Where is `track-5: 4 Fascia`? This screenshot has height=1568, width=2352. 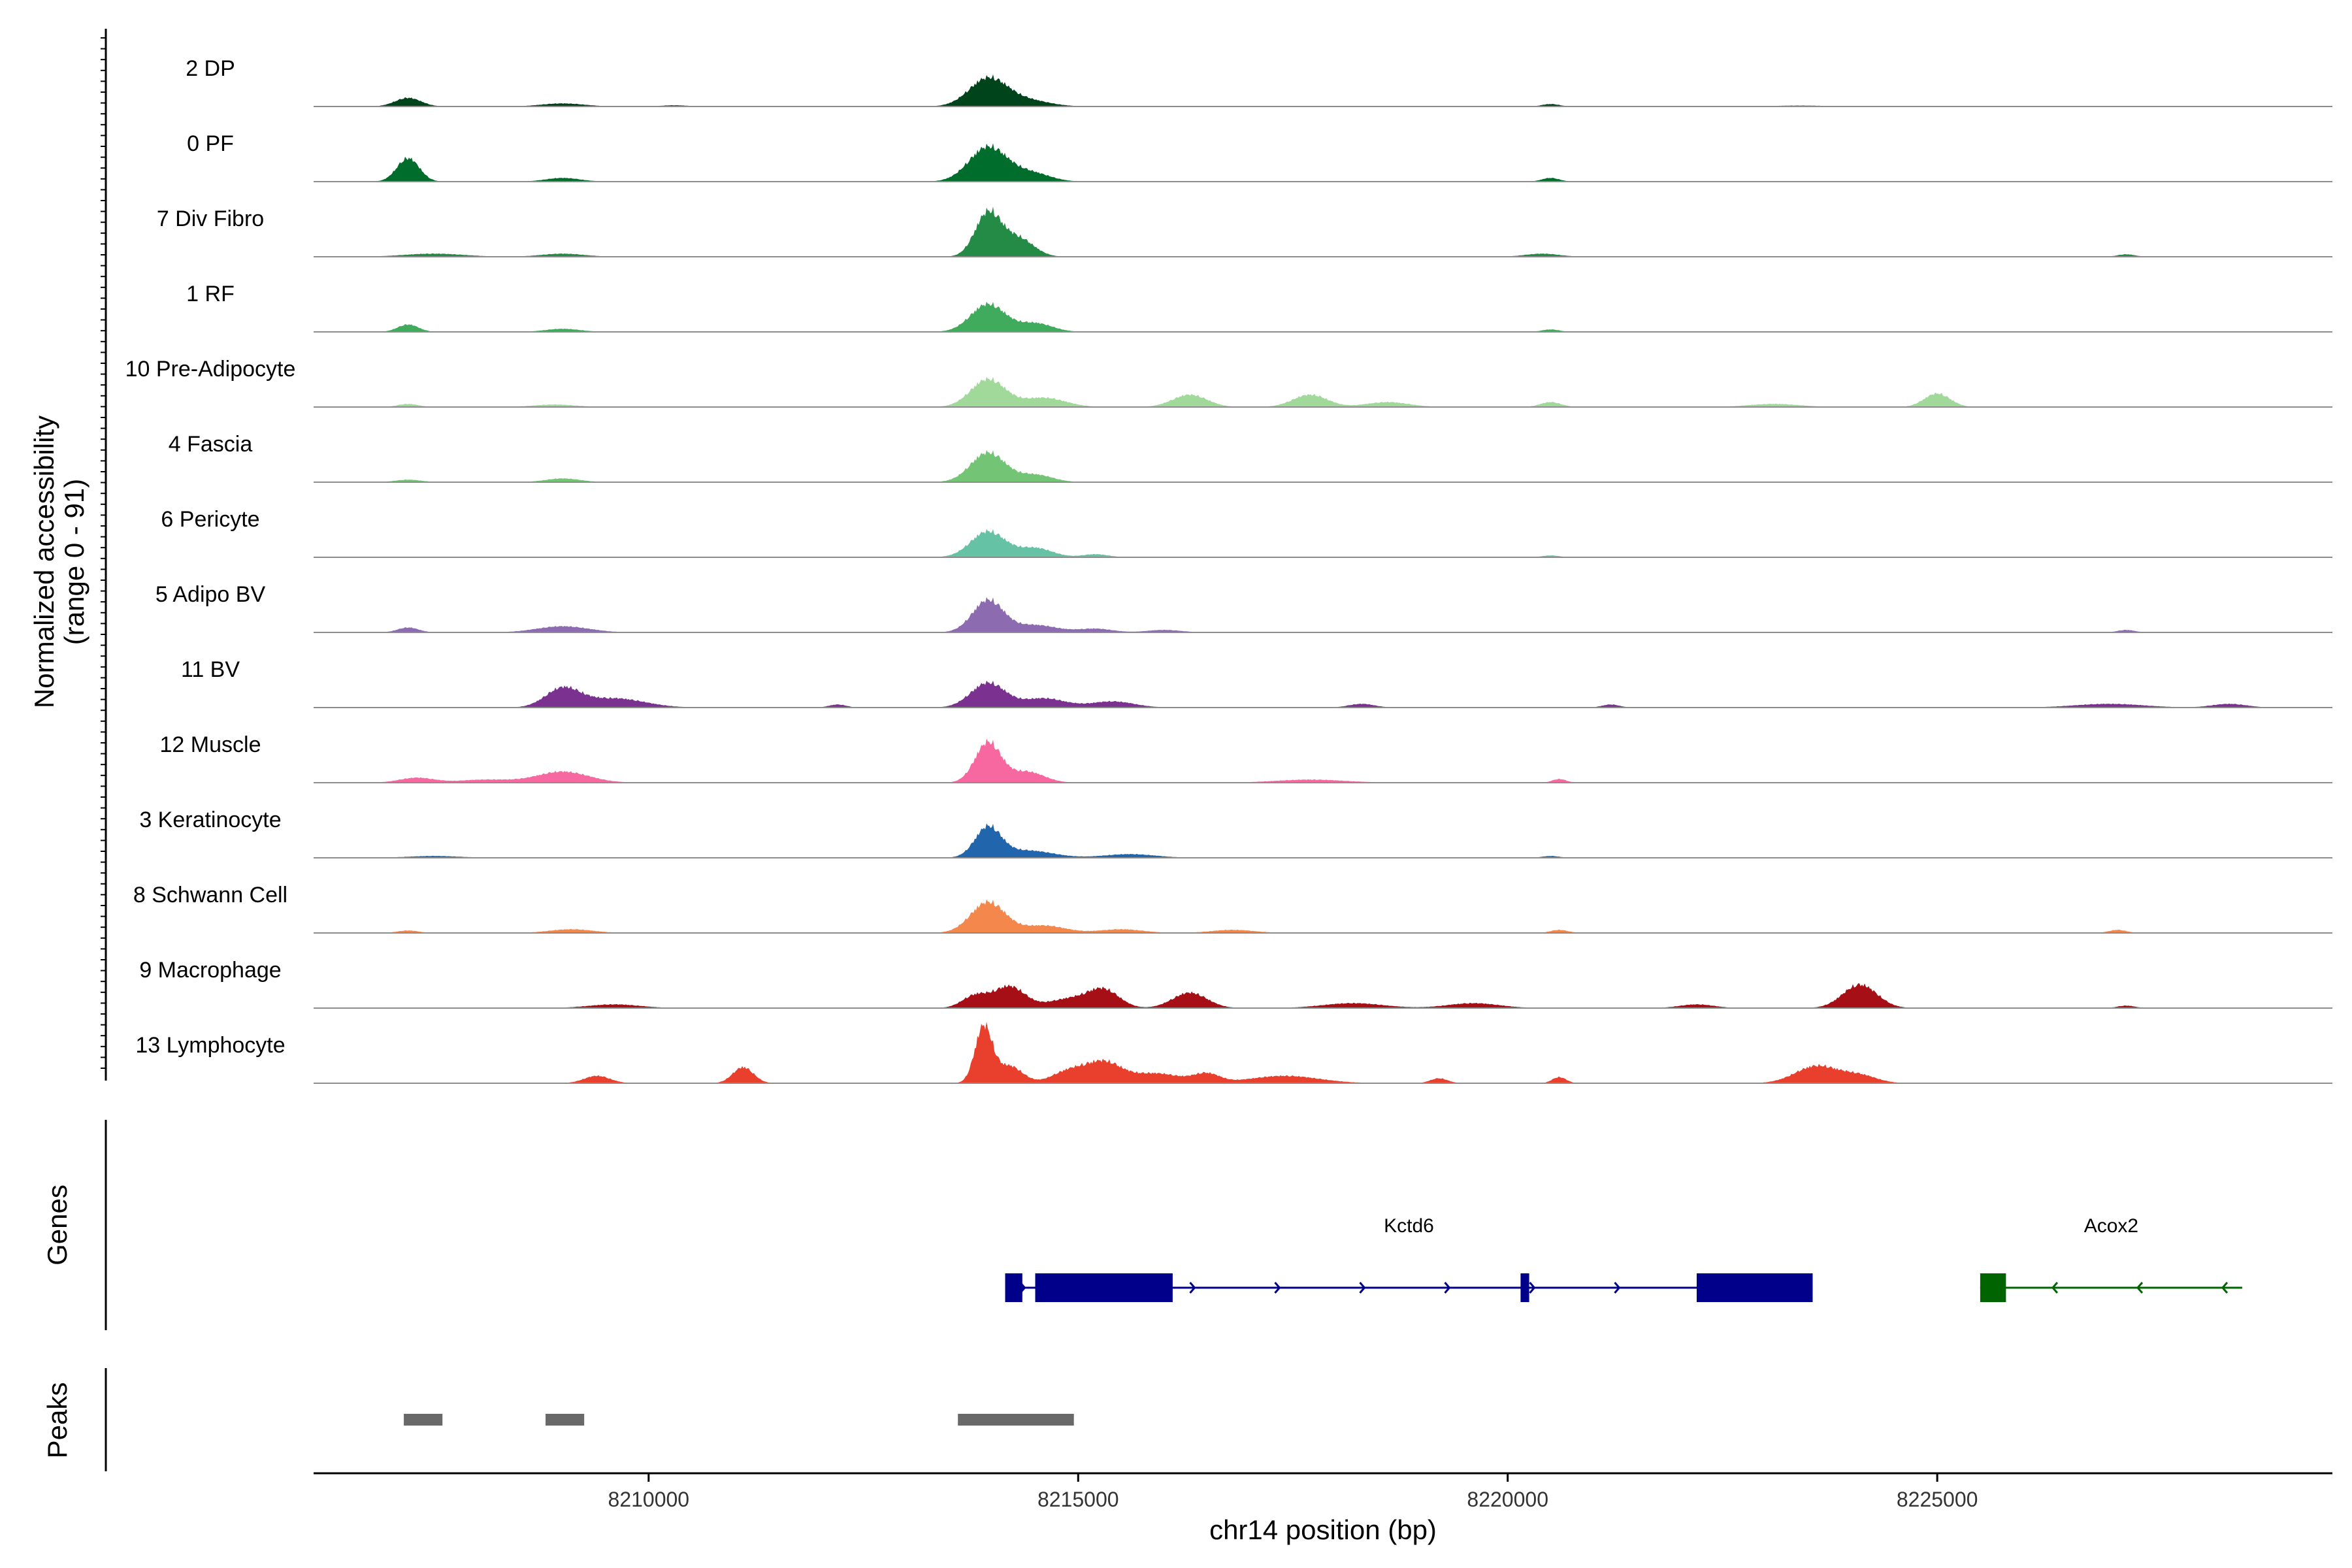 track-5: 4 Fascia is located at coordinates (1250, 457).